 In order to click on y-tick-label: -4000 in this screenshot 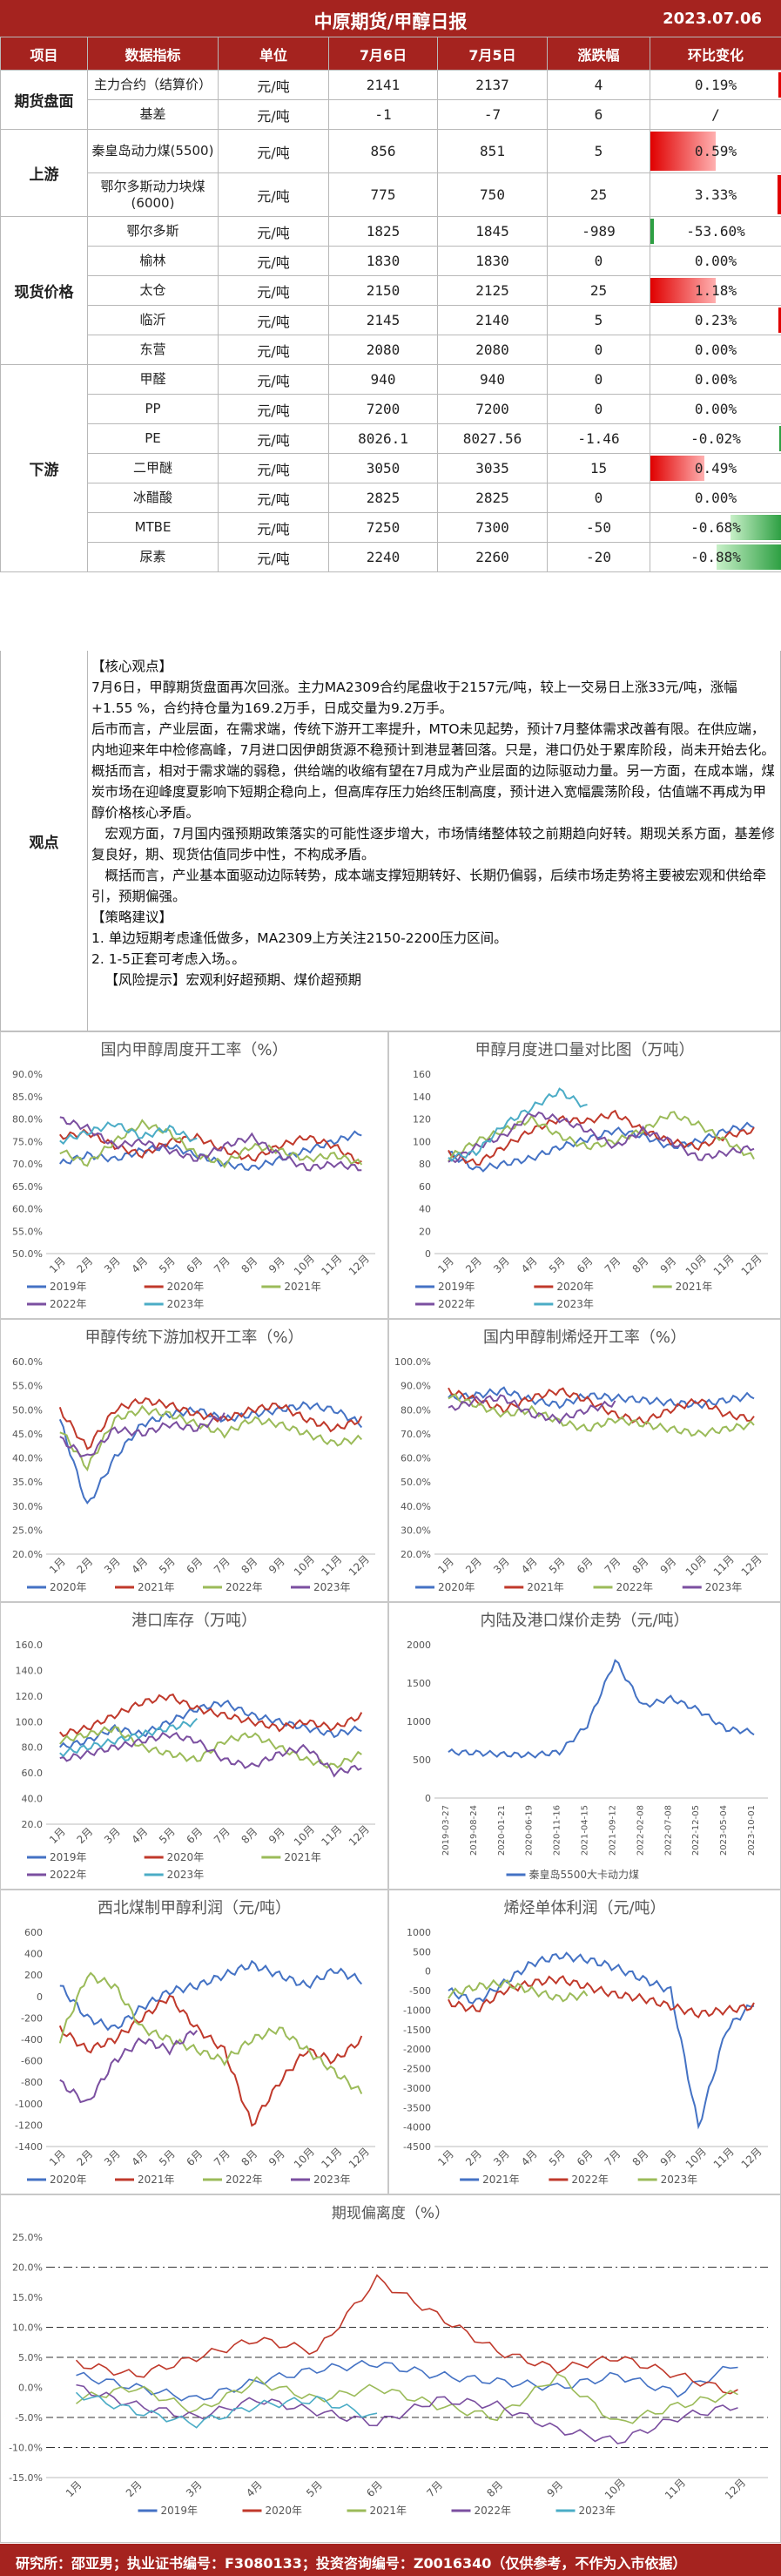, I will do `click(417, 2127)`.